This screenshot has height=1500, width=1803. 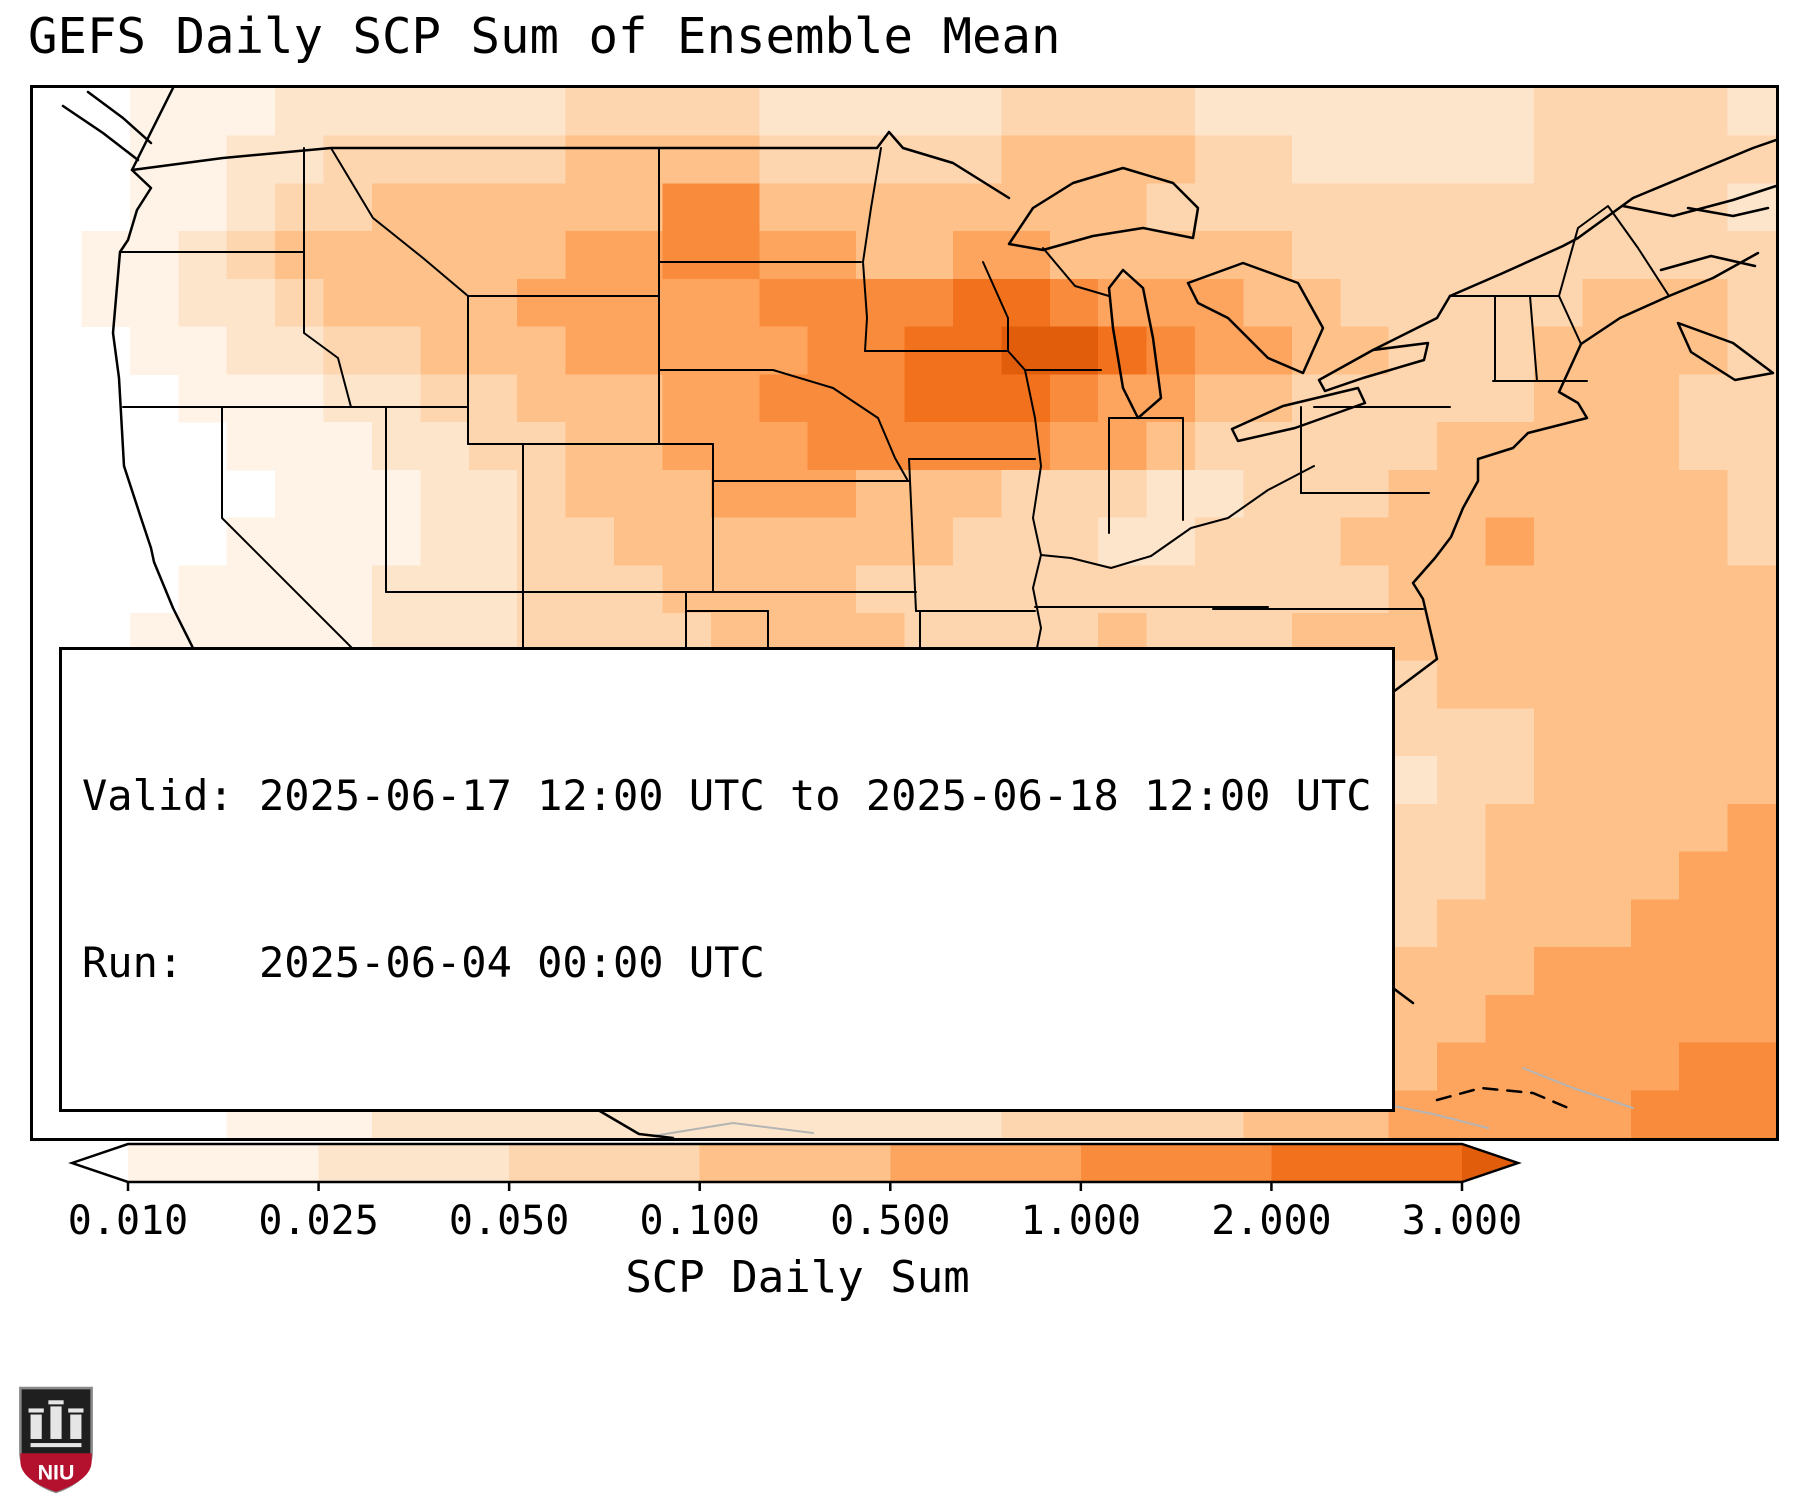 I want to click on figure-title: GEFS Daily SCP Sum of Ensemble Mean, so click(x=544, y=36).